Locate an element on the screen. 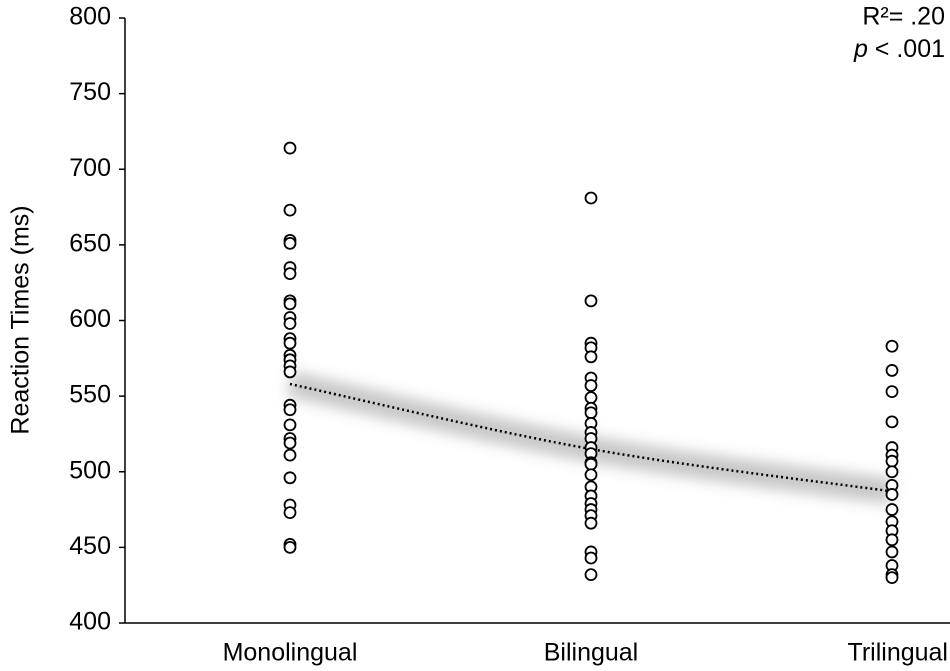  x-tick-label: Bilingual is located at coordinates (591, 653).